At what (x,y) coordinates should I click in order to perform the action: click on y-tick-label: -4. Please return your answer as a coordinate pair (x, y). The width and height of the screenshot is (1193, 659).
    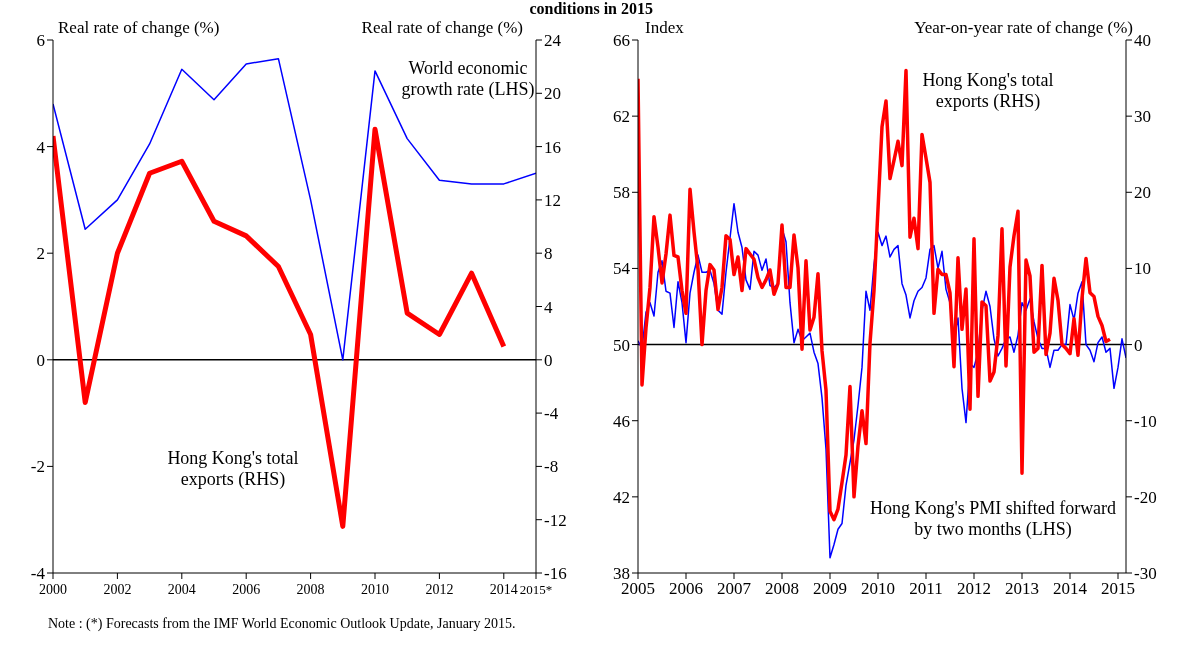
    Looking at the image, I should click on (38, 574).